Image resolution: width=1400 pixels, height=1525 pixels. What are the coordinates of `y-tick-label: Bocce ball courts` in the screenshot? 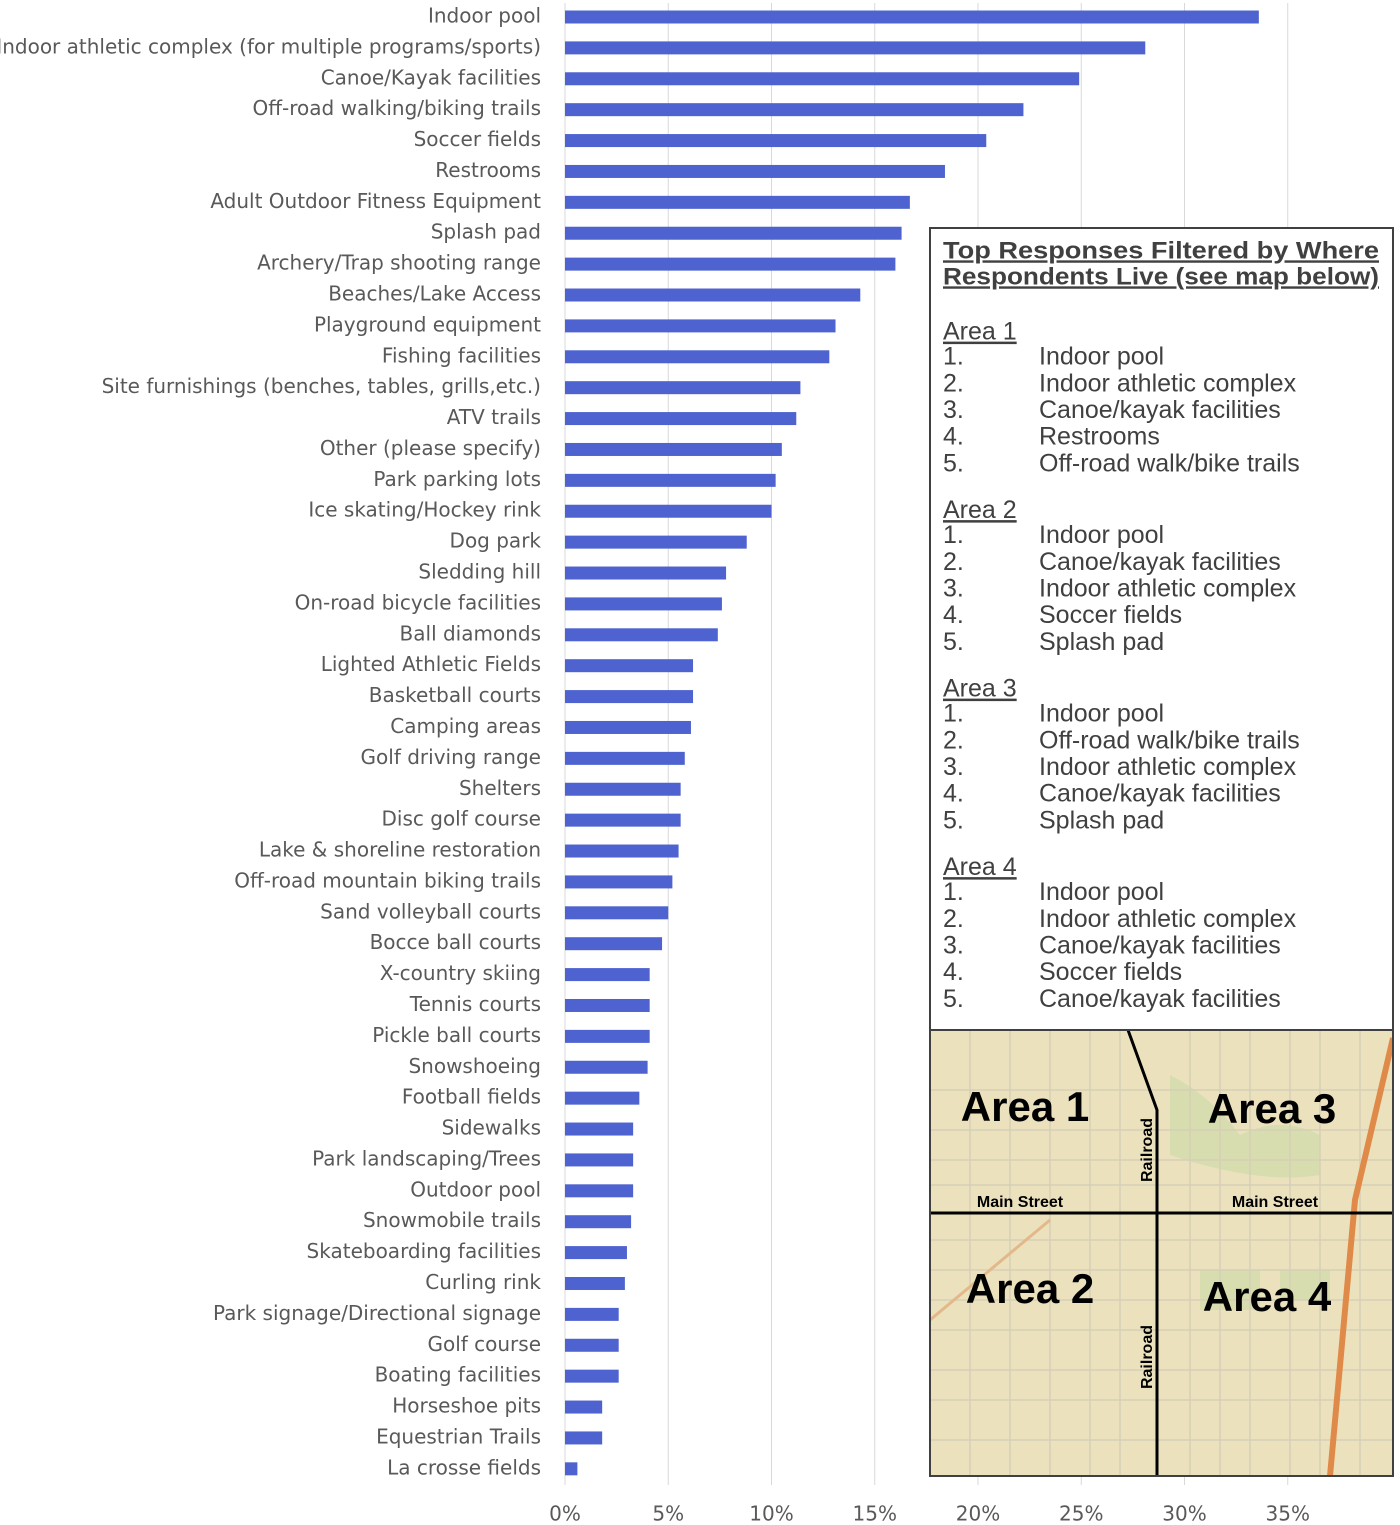 It's located at (455, 942).